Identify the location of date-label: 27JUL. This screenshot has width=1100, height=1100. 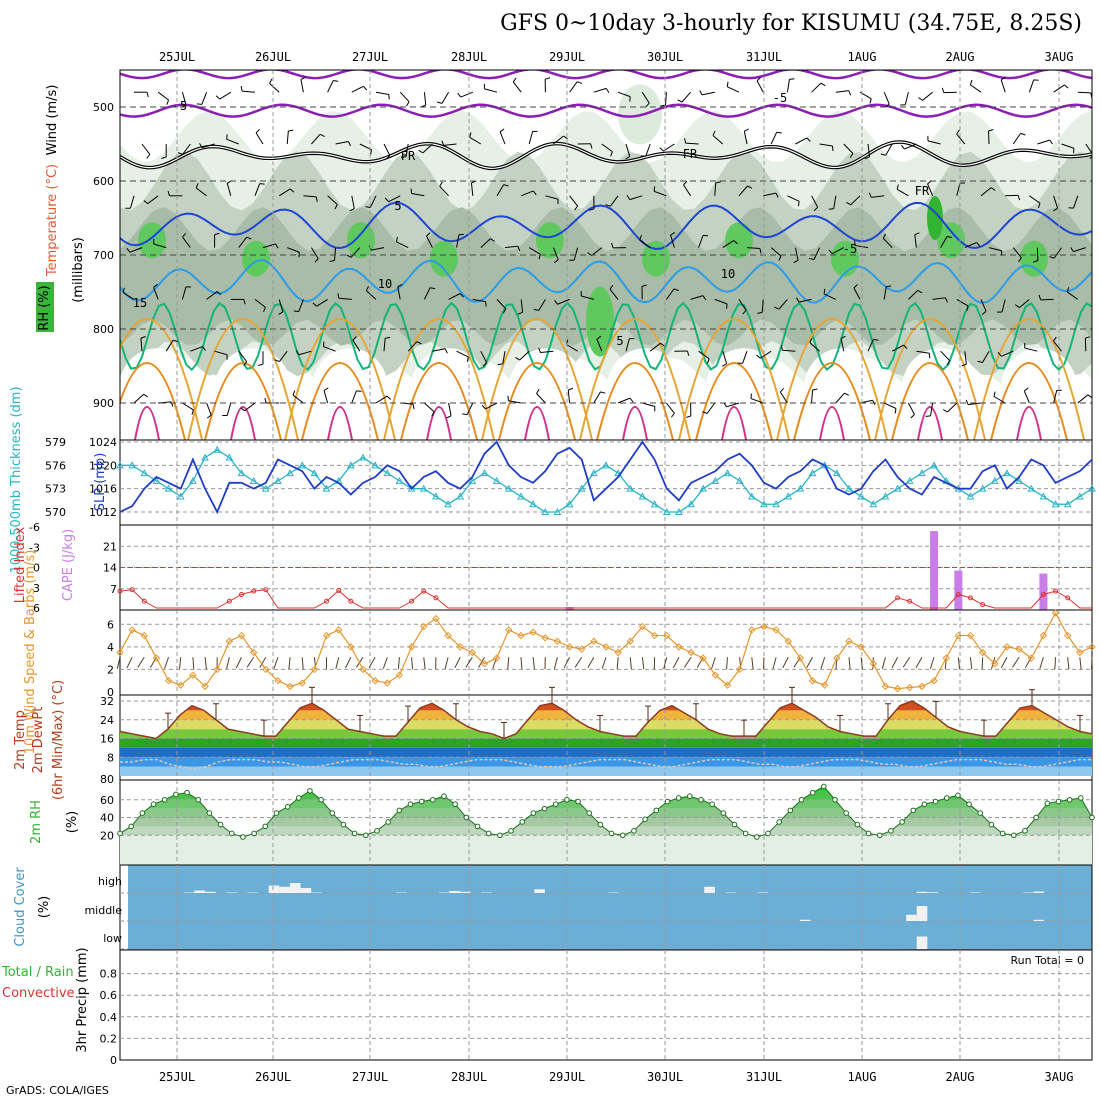
(370, 57).